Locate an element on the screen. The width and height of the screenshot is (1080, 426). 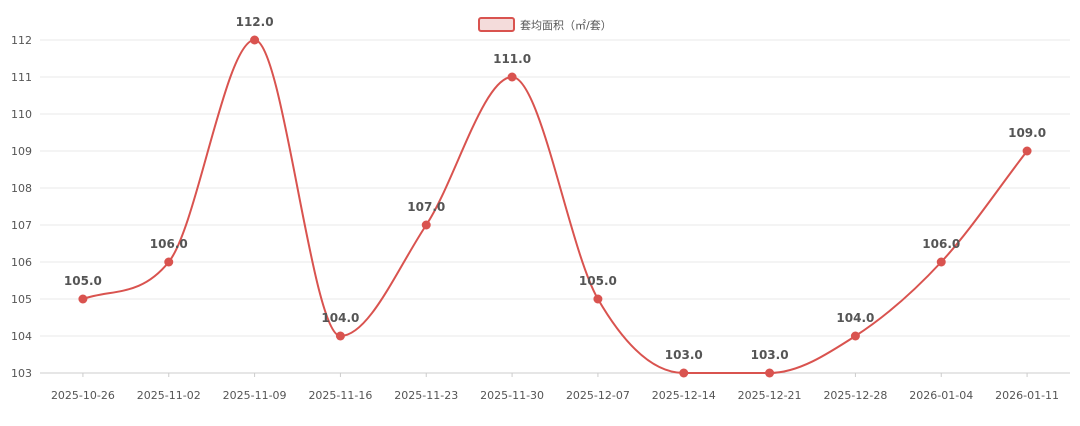
legend-swatch is located at coordinates (496, 24).